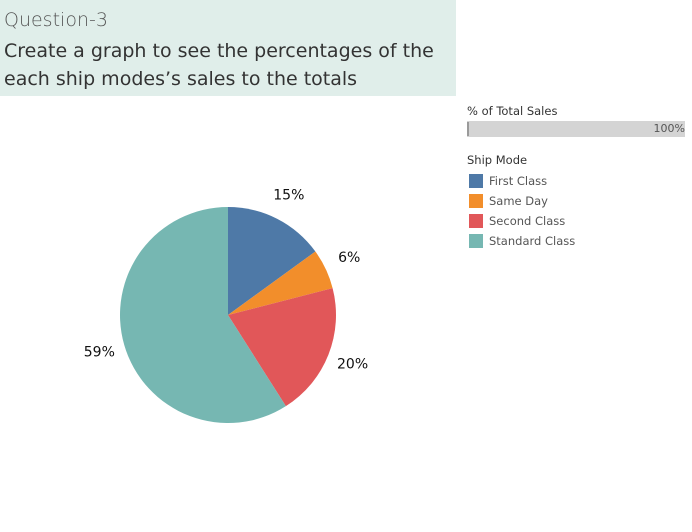 The height and width of the screenshot is (532, 692). Describe the element at coordinates (280, 283) in the screenshot. I see `pie-slice-same-day` at that location.